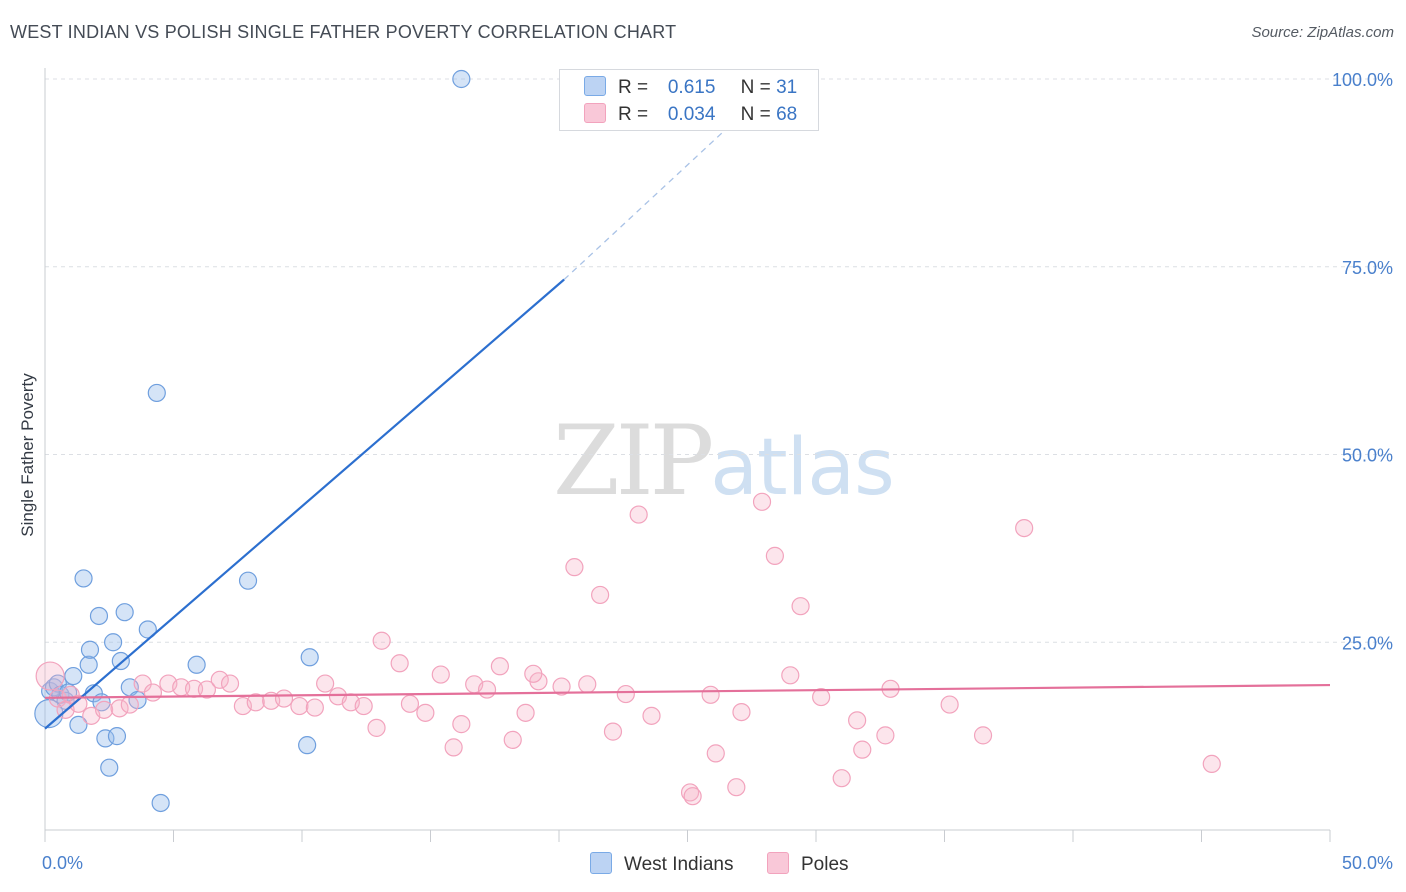  Describe the element at coordinates (787, 114) in the screenshot. I see `legend-n-value-poles: 68` at that location.